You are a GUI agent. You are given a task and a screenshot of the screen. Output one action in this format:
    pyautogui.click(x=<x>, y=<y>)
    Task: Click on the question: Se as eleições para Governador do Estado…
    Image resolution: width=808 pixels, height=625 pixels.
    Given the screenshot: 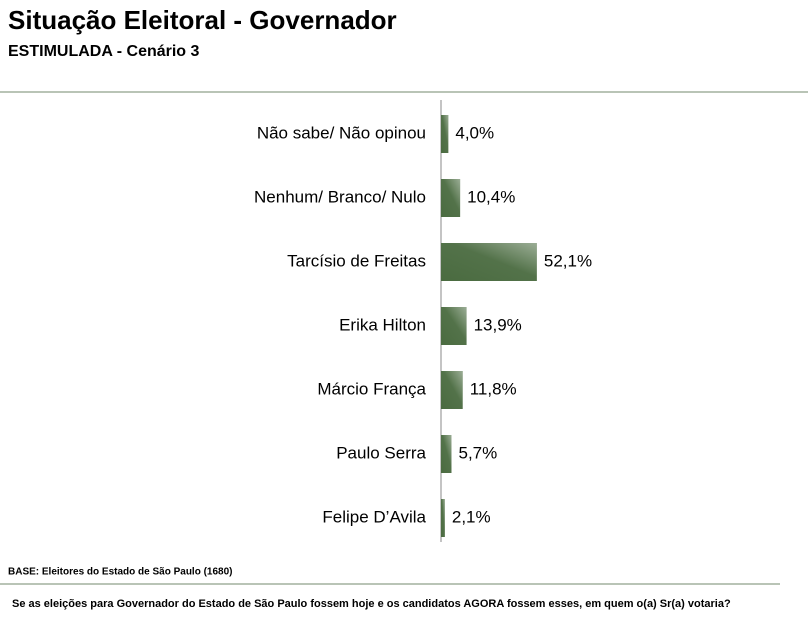 What is the action you would take?
    pyautogui.click(x=371, y=604)
    